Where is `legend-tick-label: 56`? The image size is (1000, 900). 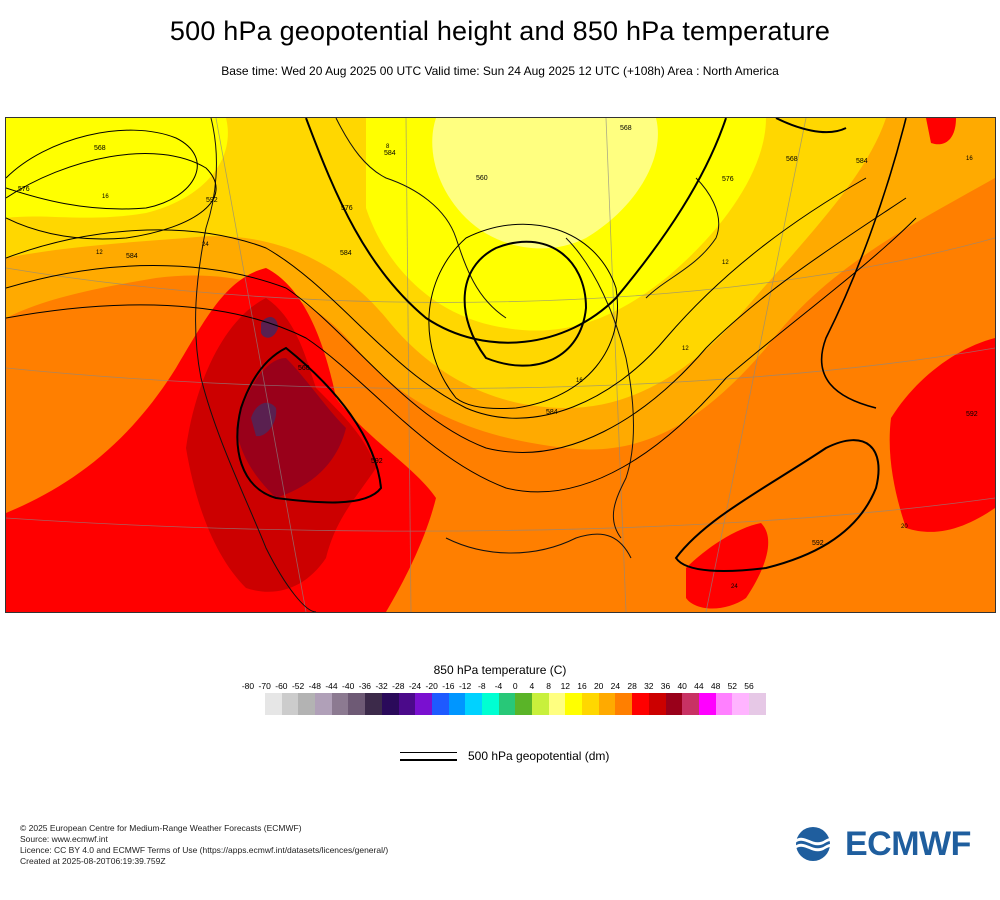 legend-tick-label: 56 is located at coordinates (749, 686).